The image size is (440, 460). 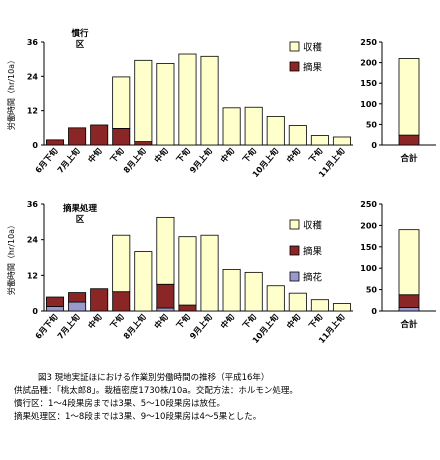 What do you see at coordinates (156, 391) in the screenshot?
I see `caption-line-variety: 供試品種：「桃太郎8」。栽植密度1730株/10a。交配方法：ホルモン処理。` at bounding box center [156, 391].